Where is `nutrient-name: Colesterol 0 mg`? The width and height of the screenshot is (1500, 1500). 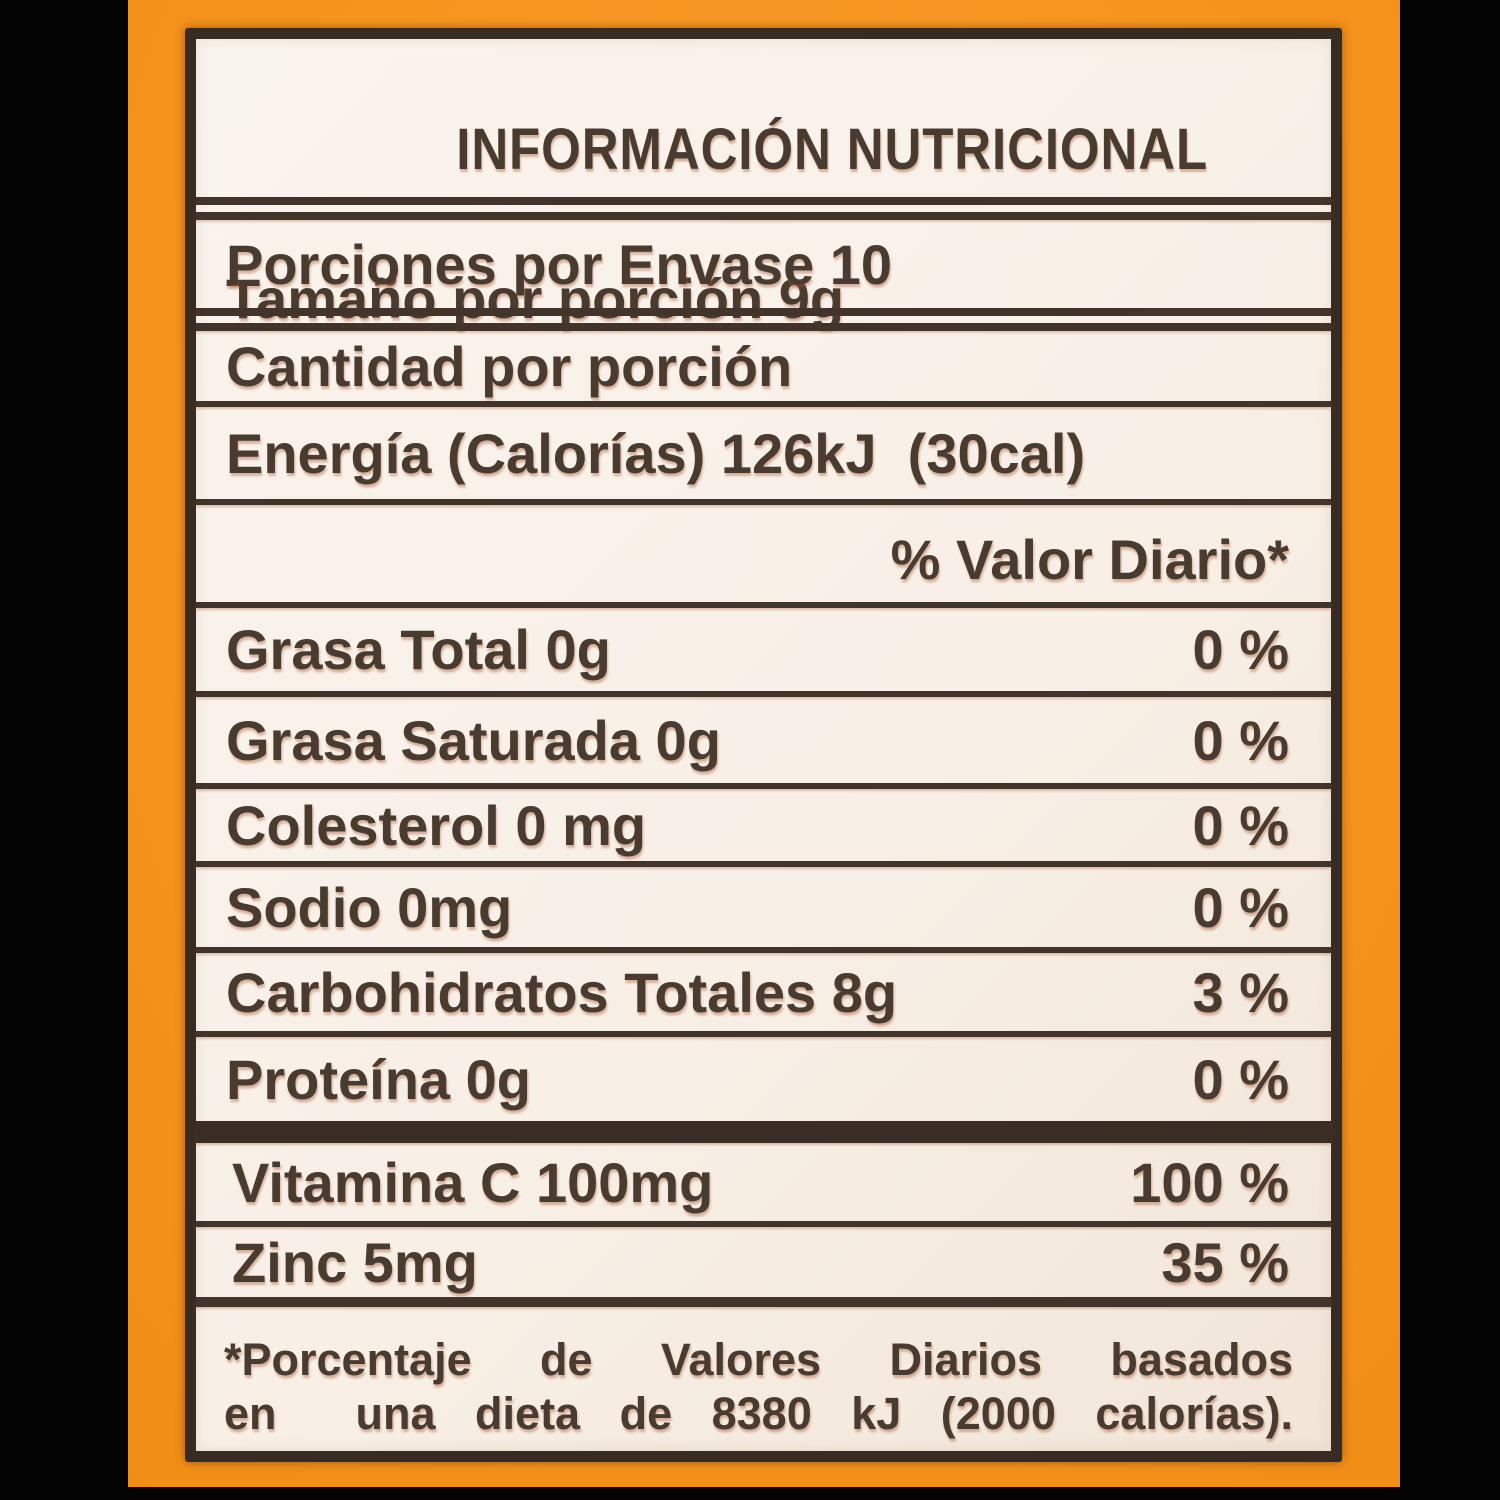
nutrient-name: Colesterol 0 mg is located at coordinates (436, 825).